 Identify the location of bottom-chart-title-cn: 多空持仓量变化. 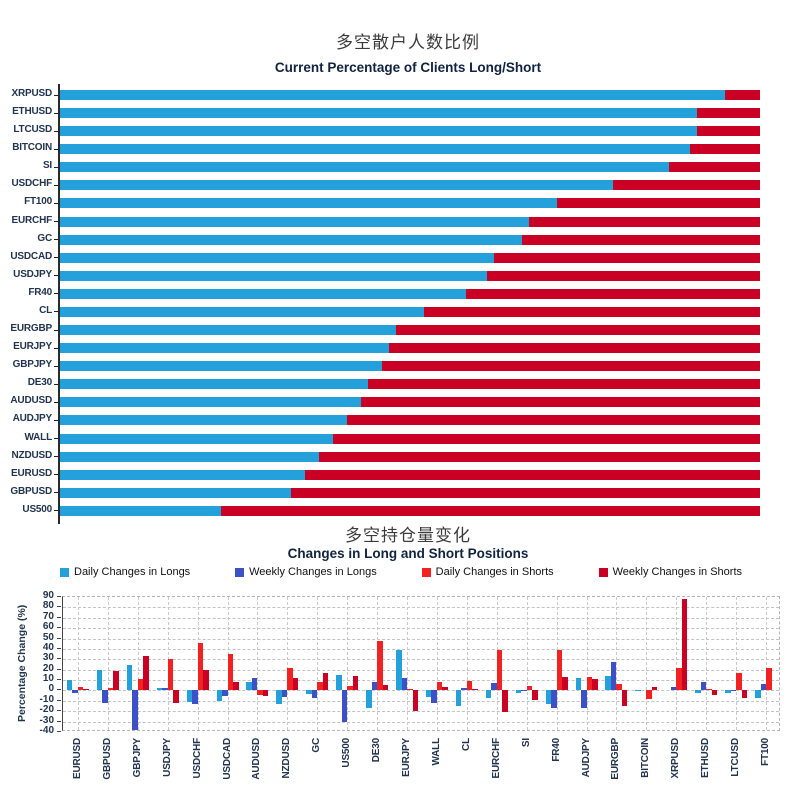
(408, 535).